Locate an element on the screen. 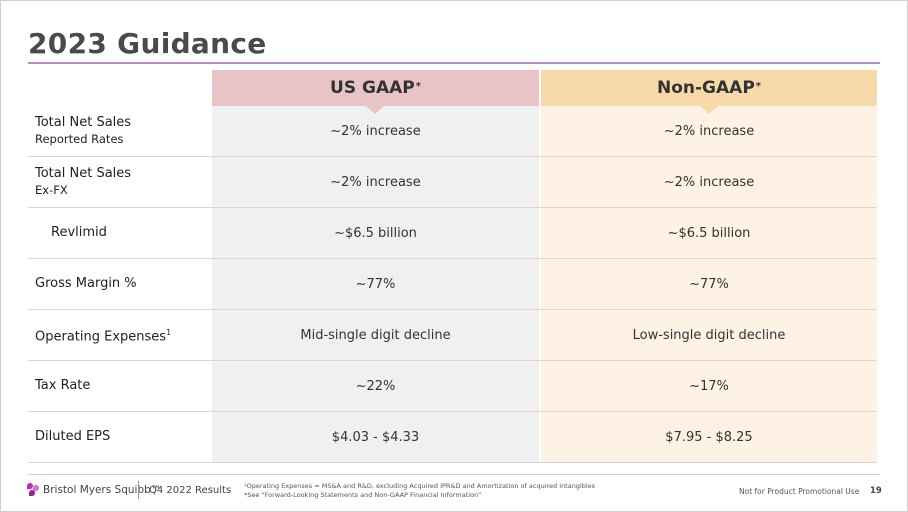 The height and width of the screenshot is (512, 908). row-label: Operating Expenses1 is located at coordinates (120, 335).